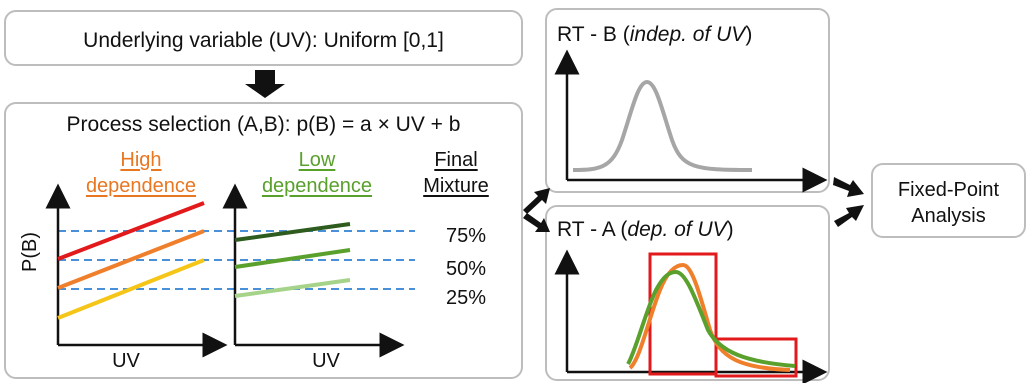 The width and height of the screenshot is (1031, 383). What do you see at coordinates (456, 186) in the screenshot?
I see `final-mixture-line2: Mixture` at bounding box center [456, 186].